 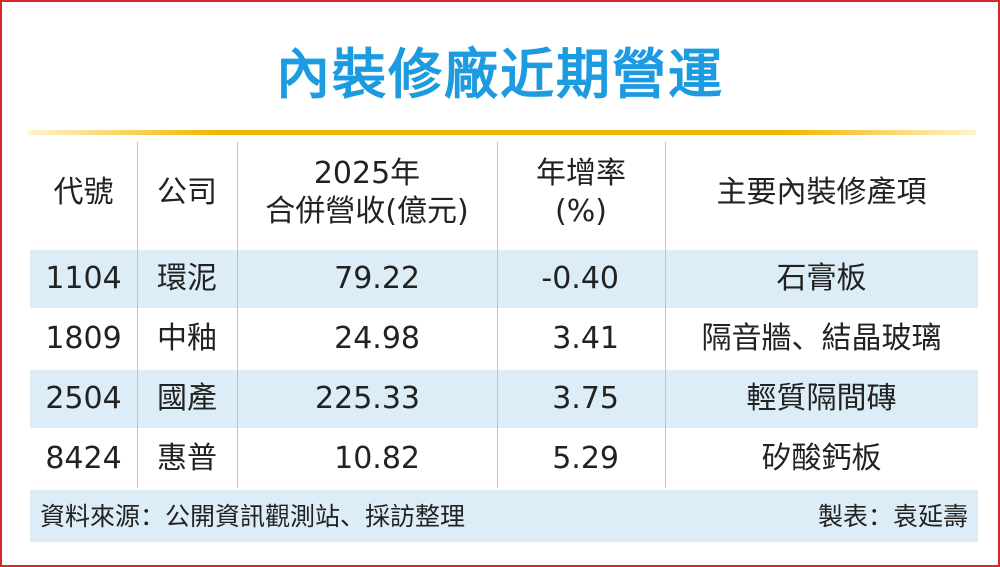 What do you see at coordinates (377, 338) in the screenshot?
I see `table-cell: 24.98` at bounding box center [377, 338].